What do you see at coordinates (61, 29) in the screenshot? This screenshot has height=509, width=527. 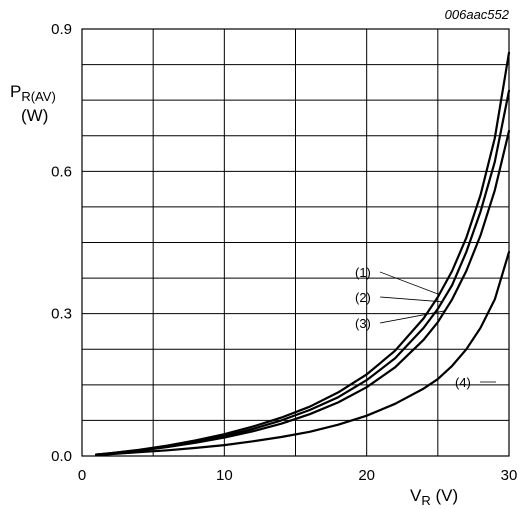 I see `y-tick-label: 0.9` at bounding box center [61, 29].